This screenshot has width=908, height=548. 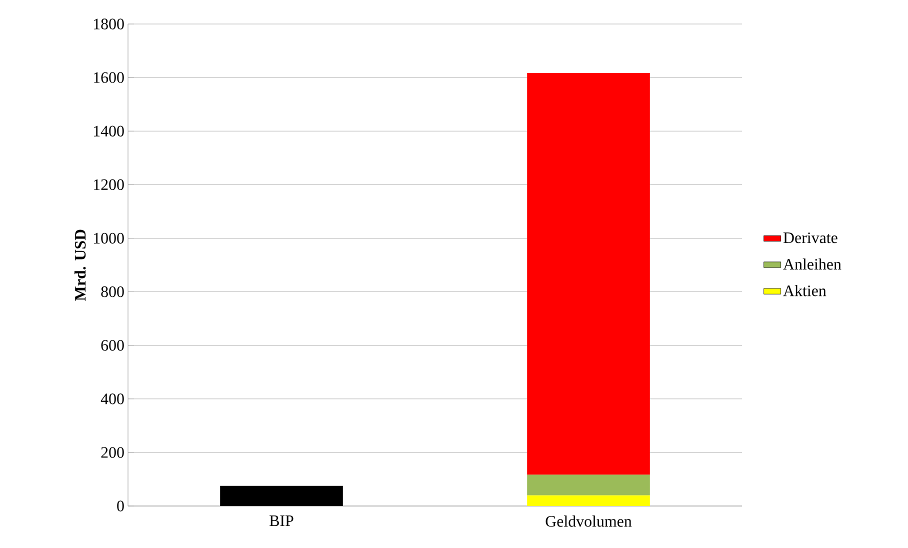 What do you see at coordinates (109, 238) in the screenshot?
I see `y-tick-label: 1000` at bounding box center [109, 238].